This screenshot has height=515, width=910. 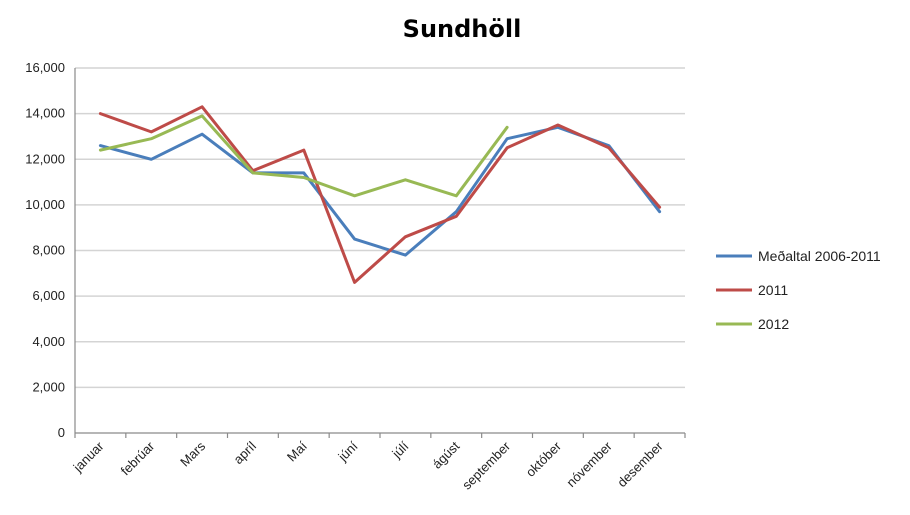 What do you see at coordinates (819, 256) in the screenshot?
I see `legend-label: Meðaltal 2006-2011` at bounding box center [819, 256].